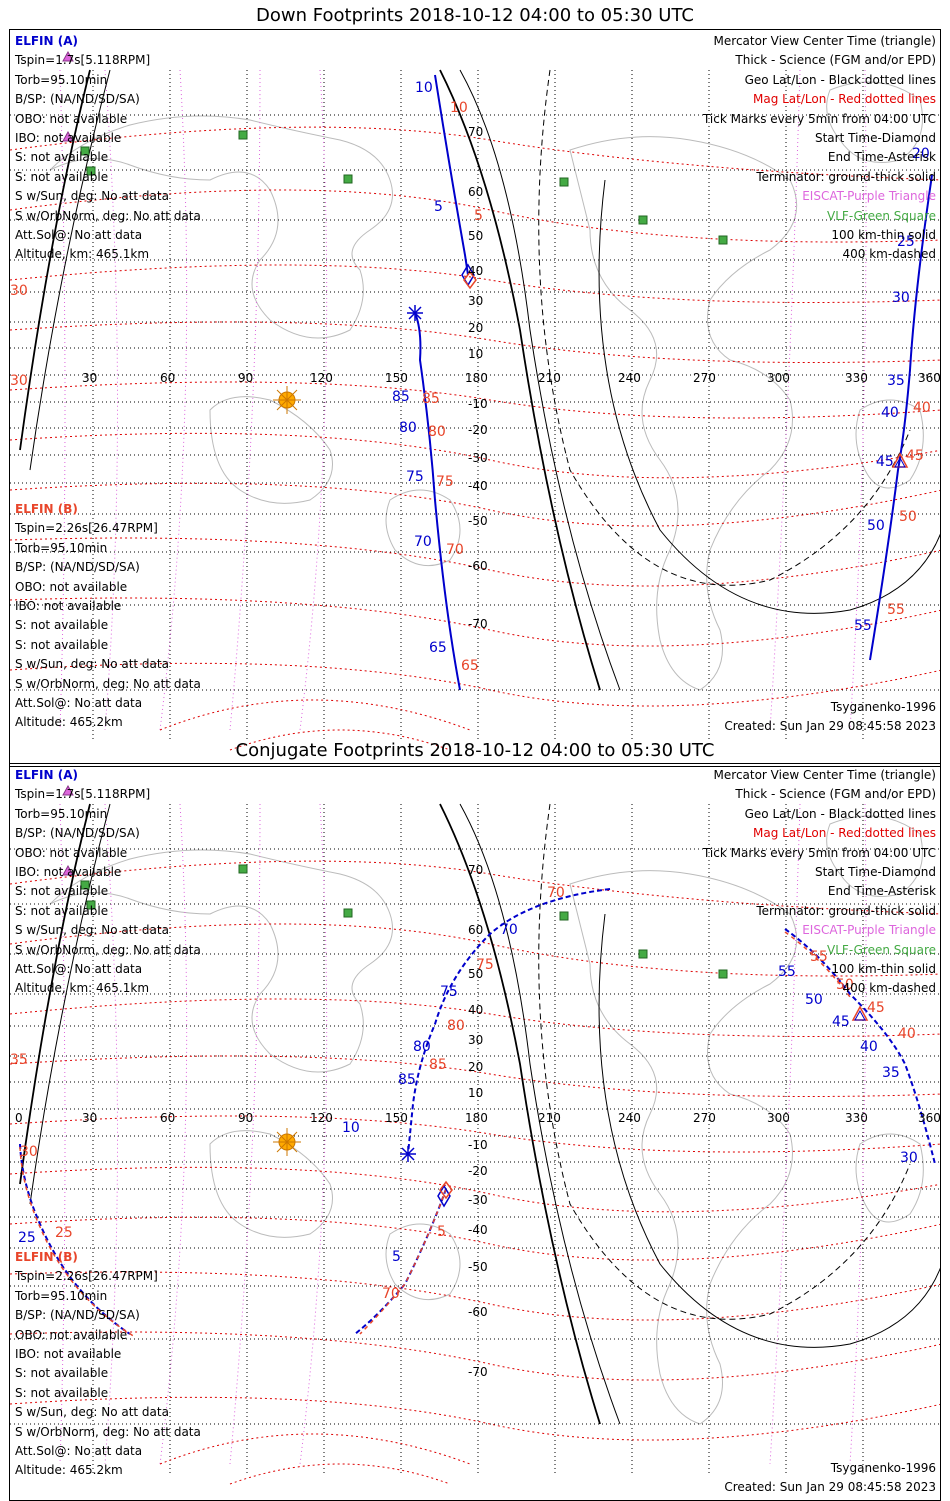  I want to click on elfin-a-header: ELFIN (A), so click(46, 775).